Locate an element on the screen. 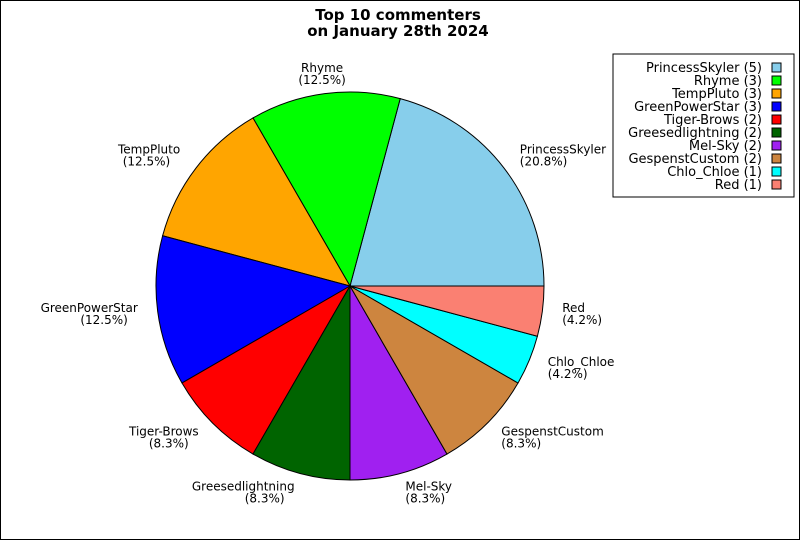  legend-swatch-gespenstcustom is located at coordinates (776, 158).